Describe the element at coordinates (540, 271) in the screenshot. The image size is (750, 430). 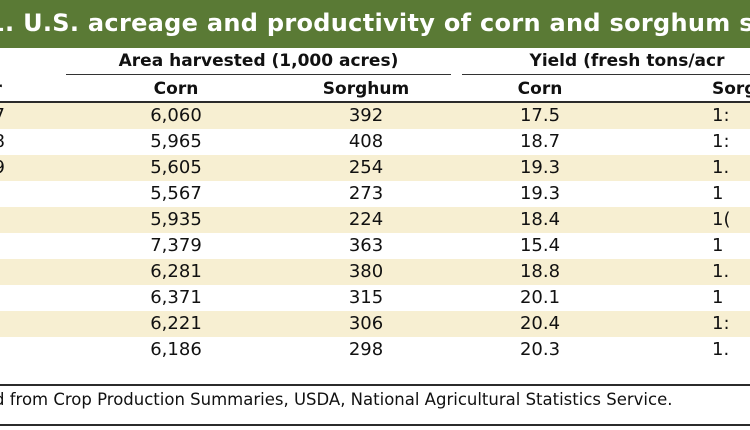
I see `yield-corn-cell: 18.8` at that location.